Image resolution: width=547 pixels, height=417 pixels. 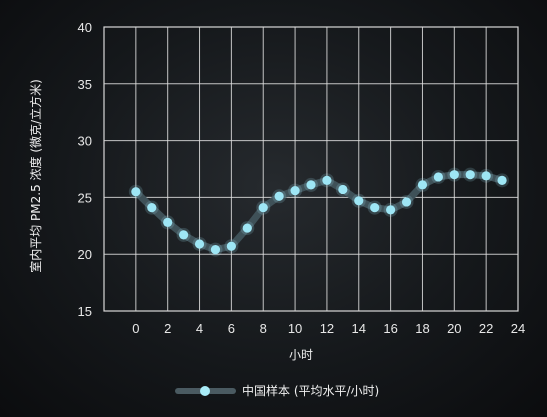 I want to click on x-tick-label-2: 2, so click(x=167, y=328).